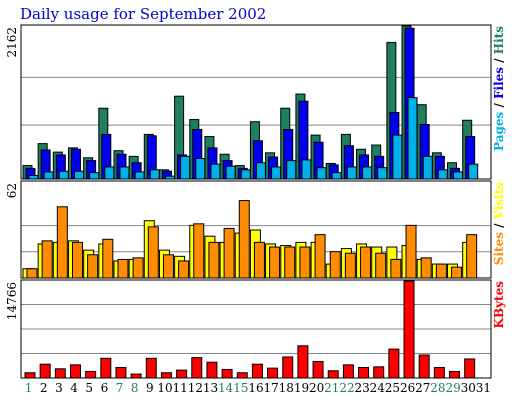  I want to click on panel-max-label: 2162, so click(12, 42).